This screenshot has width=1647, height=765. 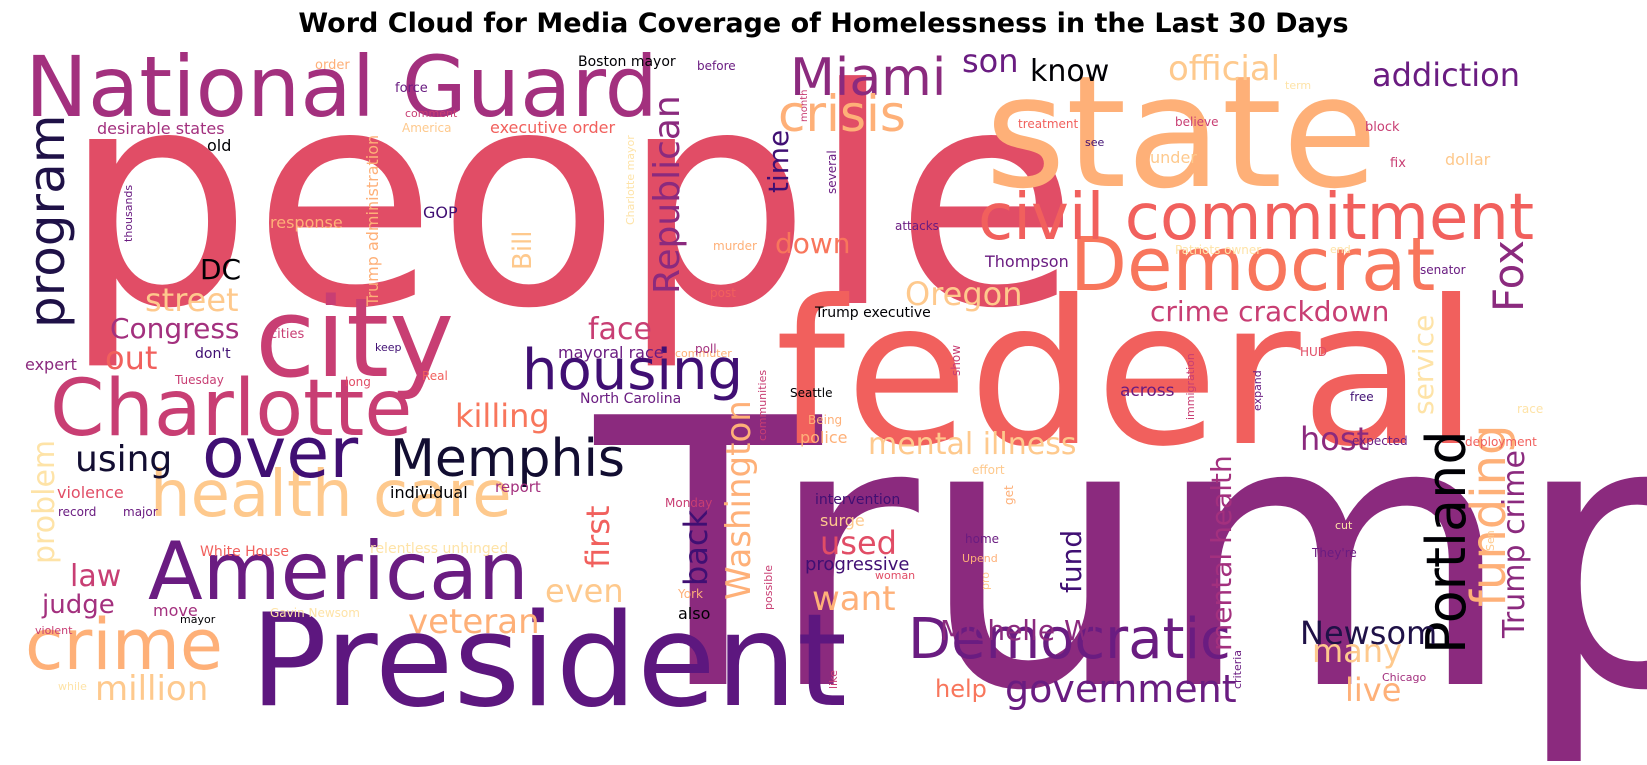 What do you see at coordinates (198, 619) in the screenshot?
I see `cloud-word: mayor` at bounding box center [198, 619].